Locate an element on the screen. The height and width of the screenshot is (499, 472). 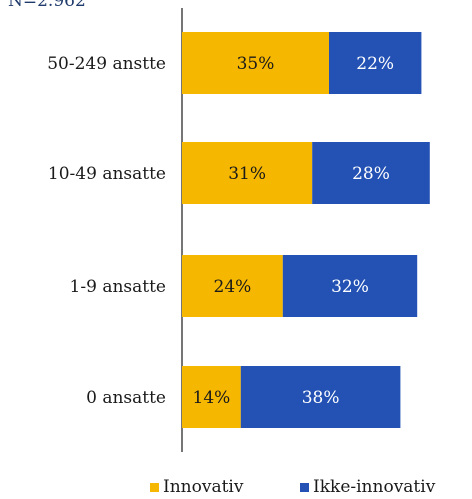
bar-value-label: 28% is located at coordinates (371, 174).